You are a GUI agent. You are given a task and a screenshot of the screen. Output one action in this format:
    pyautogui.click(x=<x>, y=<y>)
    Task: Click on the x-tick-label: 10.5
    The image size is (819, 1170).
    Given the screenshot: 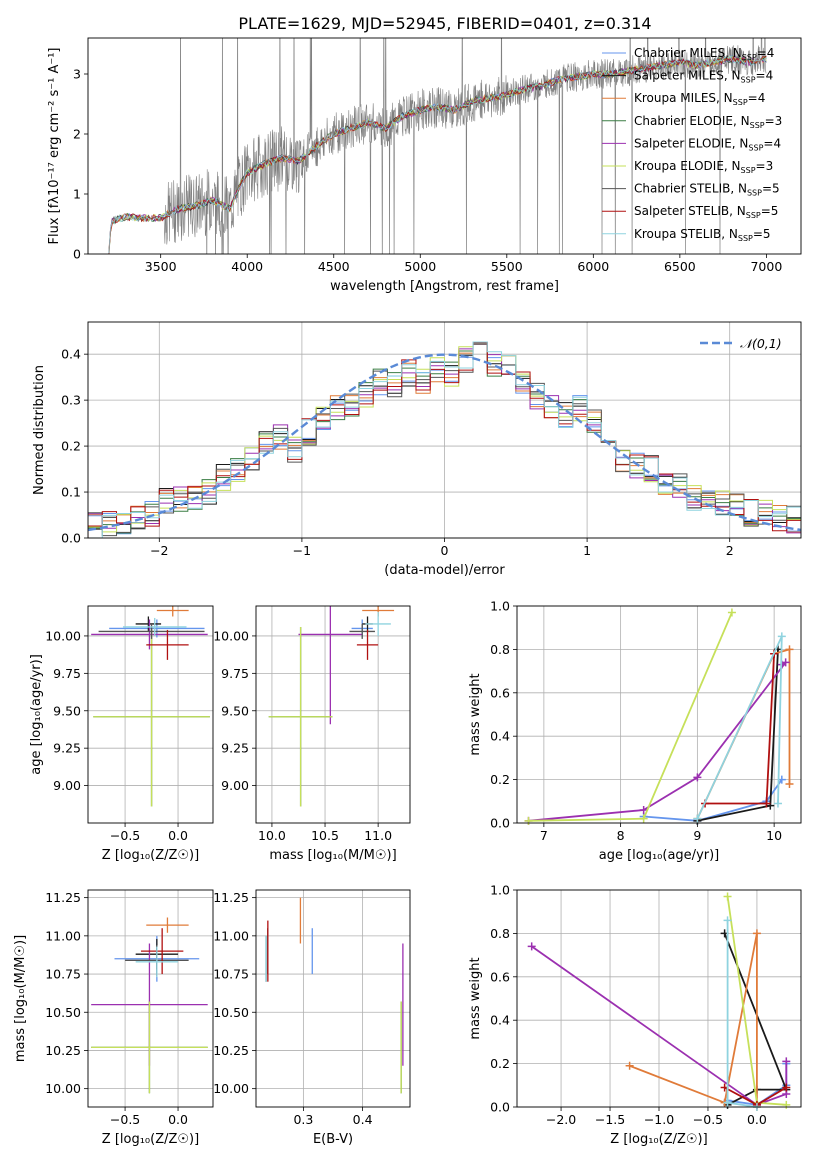 What is the action you would take?
    pyautogui.click(x=325, y=835)
    